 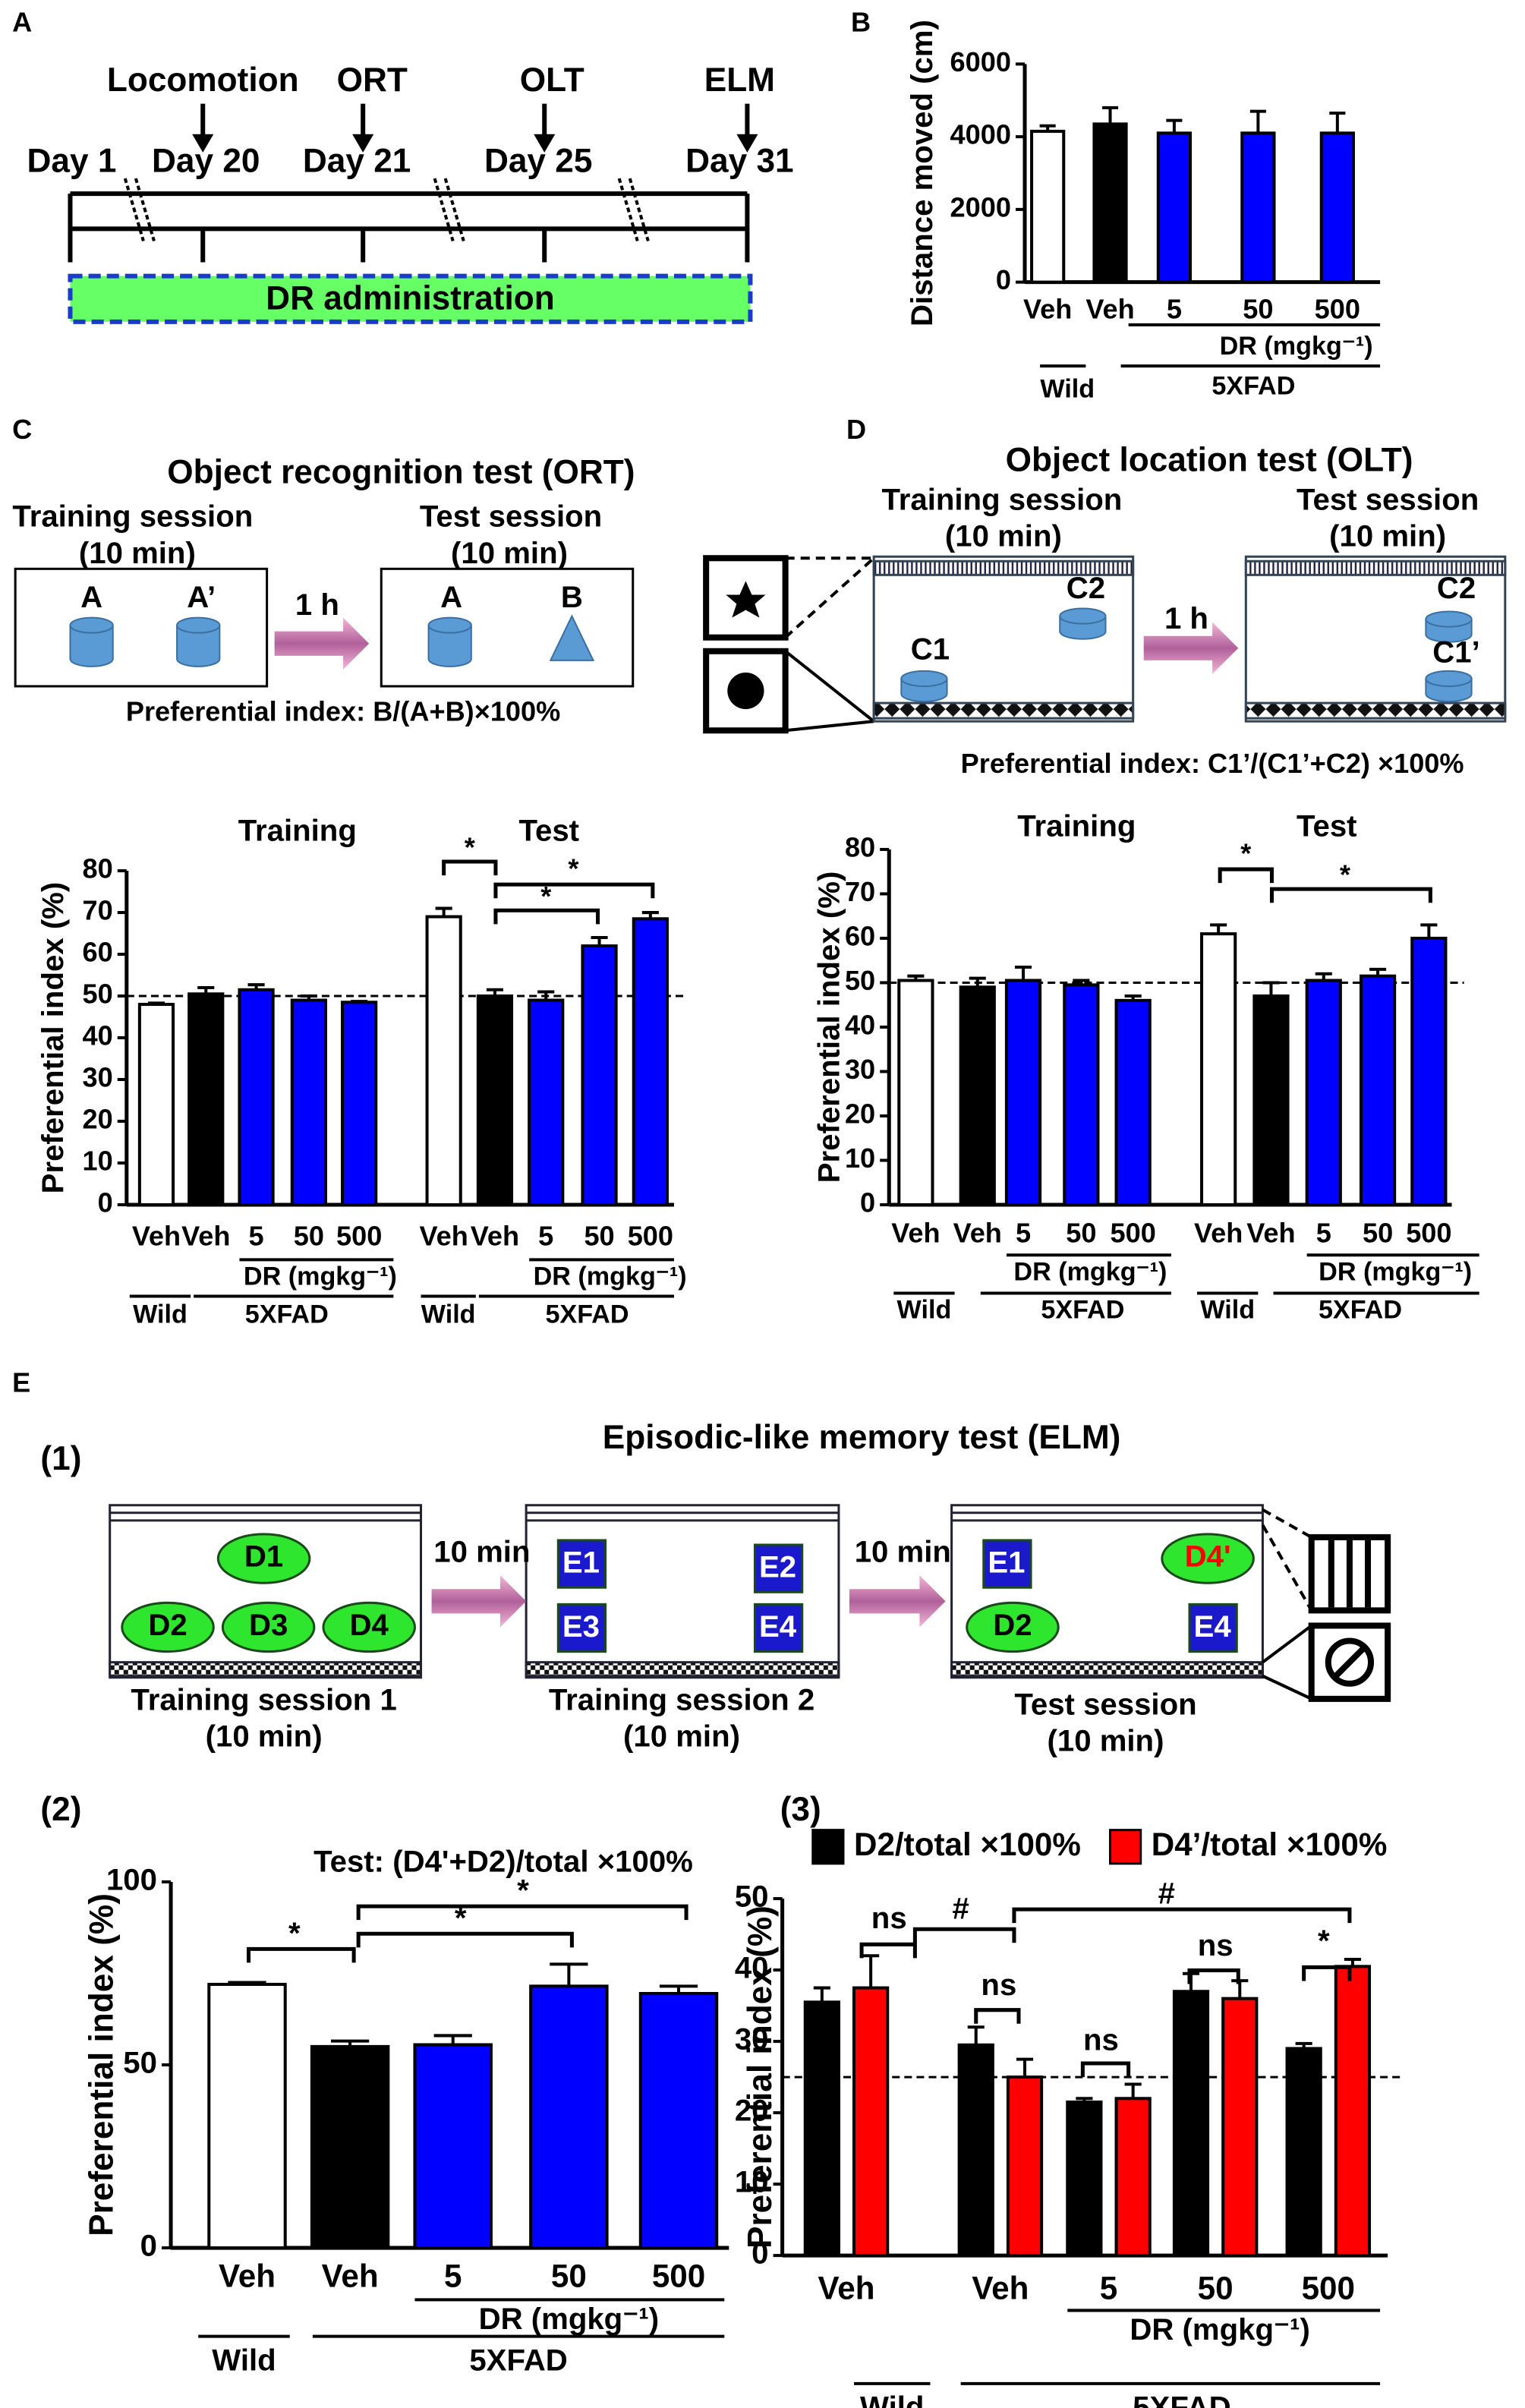 I want to click on significance-label: #, so click(x=960, y=1909).